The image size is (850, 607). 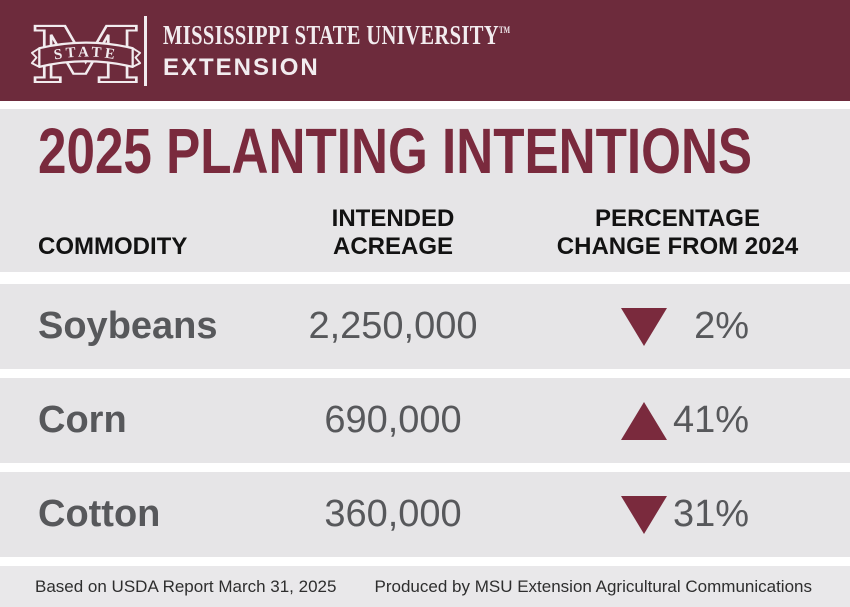 I want to click on trademark-symbol: TM, so click(x=505, y=29).